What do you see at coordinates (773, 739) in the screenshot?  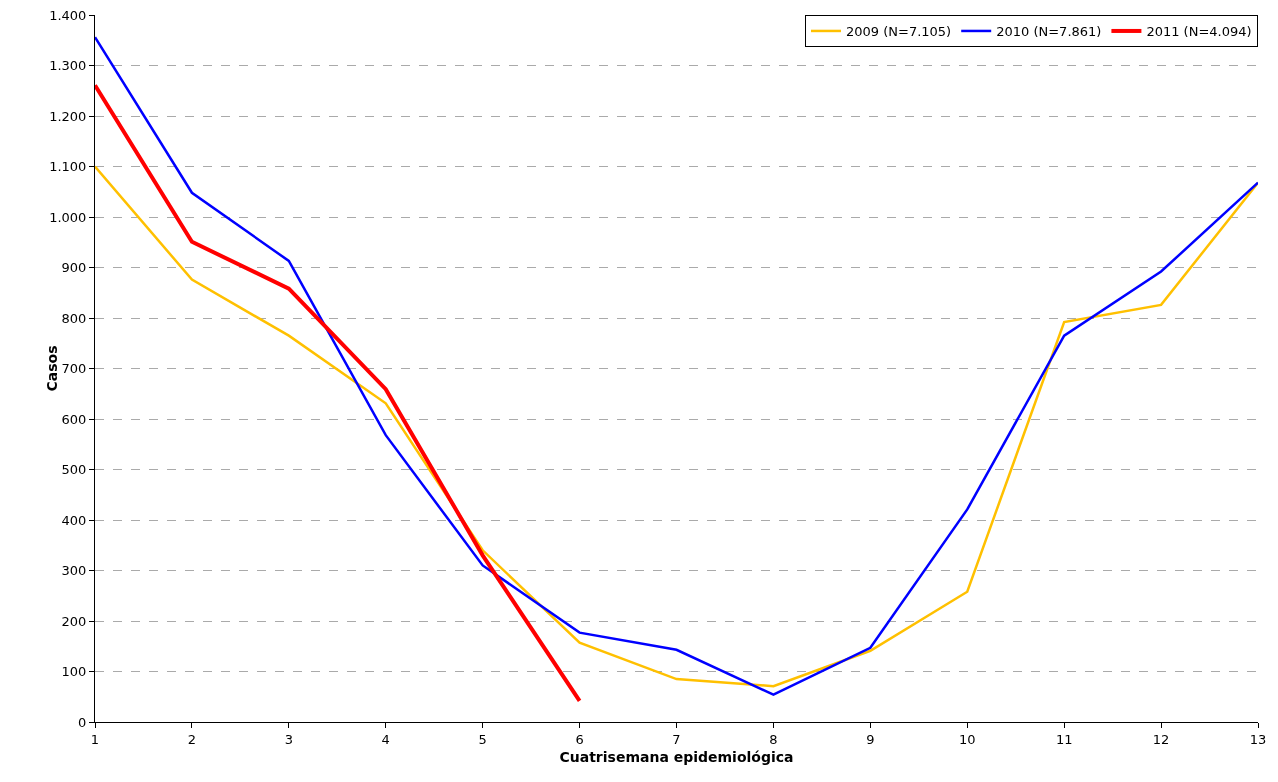 I see `x-tick-label: 8` at bounding box center [773, 739].